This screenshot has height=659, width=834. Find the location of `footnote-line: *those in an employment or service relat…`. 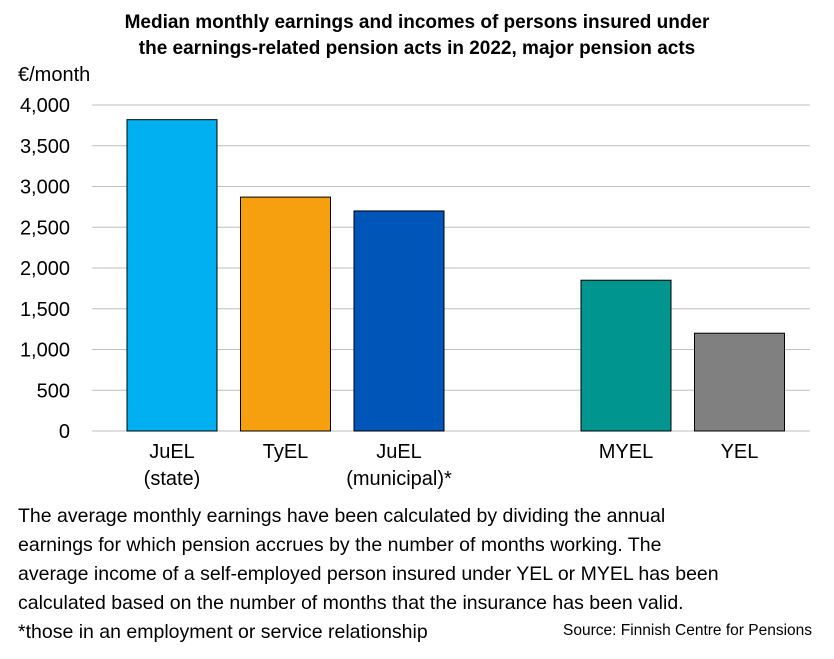

footnote-line: *those in an employment or service relat… is located at coordinates (223, 632).